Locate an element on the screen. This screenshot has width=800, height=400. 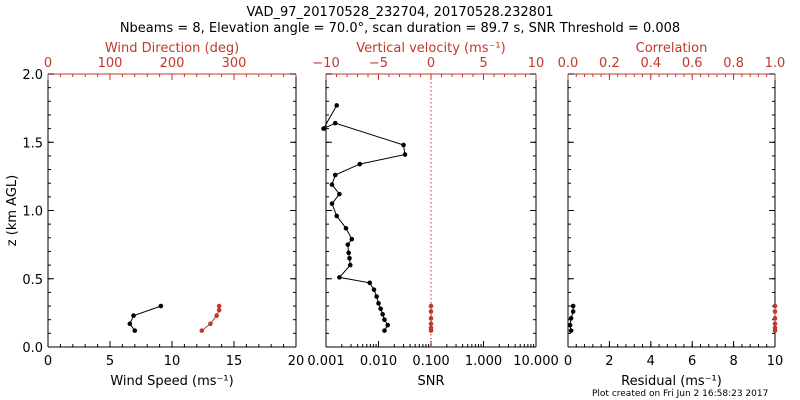
plot-footer: Plot created on Fri Jun 2 16:58:23 2017 is located at coordinates (680, 394).